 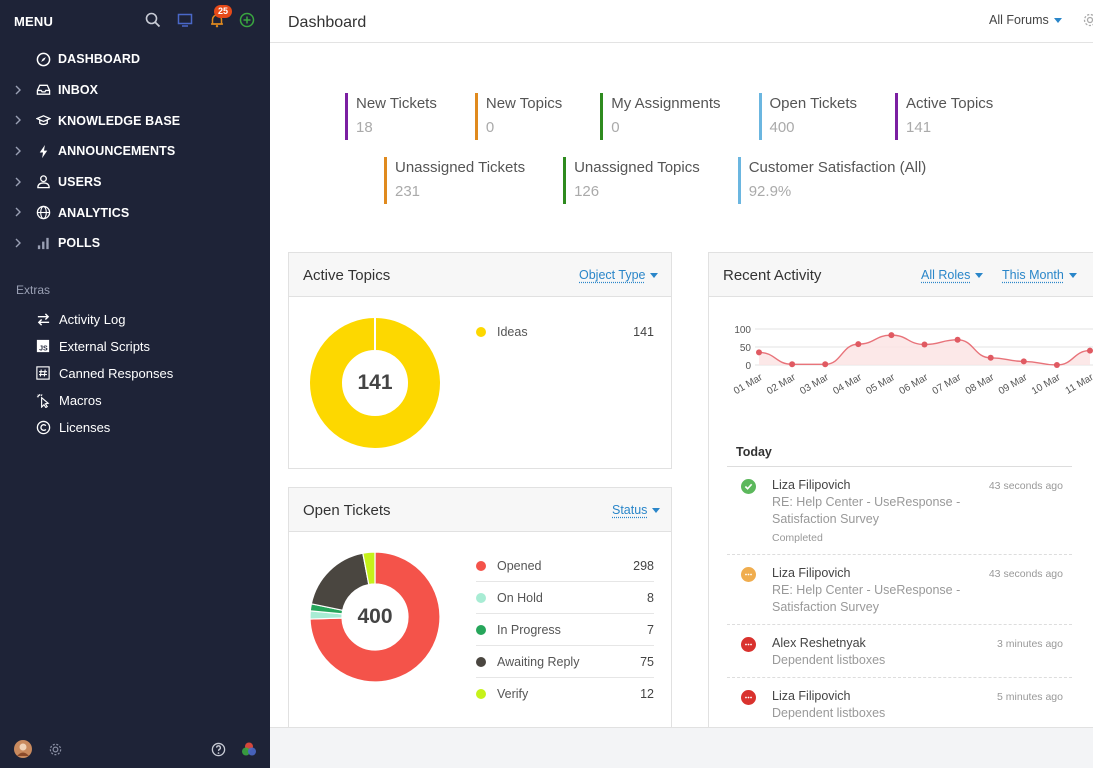 I want to click on legend-label: Opened, so click(x=519, y=566).